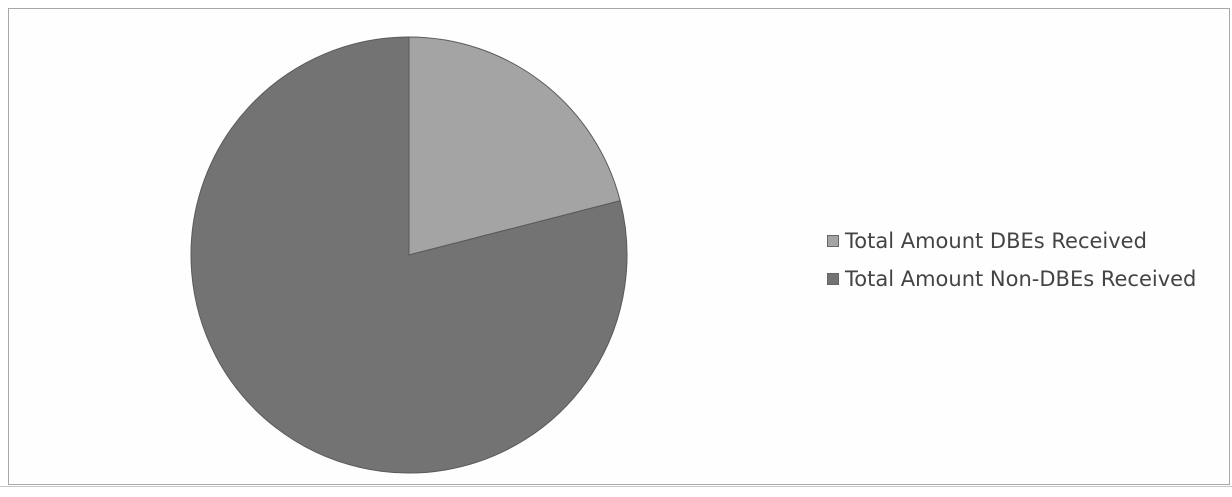 The image size is (1232, 497). I want to click on divider, so click(616, 486).